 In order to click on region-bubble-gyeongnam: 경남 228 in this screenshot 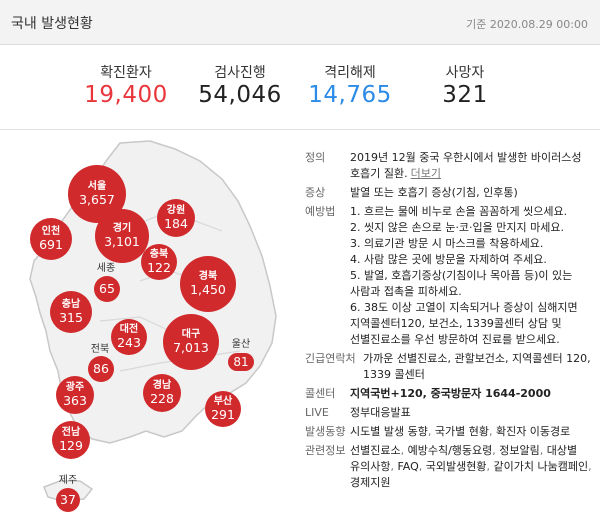, I will do `click(162, 393)`.